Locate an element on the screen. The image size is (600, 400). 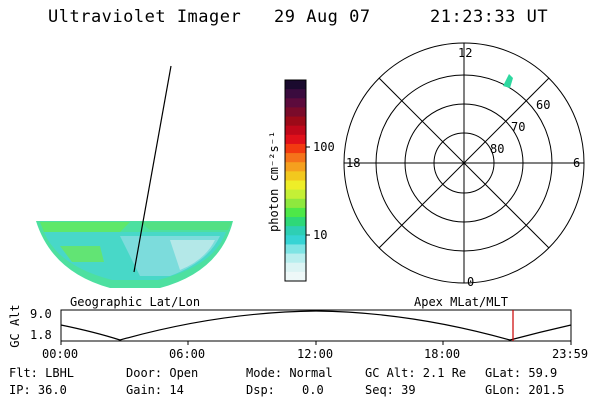
altitude-xtick-1800: 18:00 is located at coordinates (442, 354).